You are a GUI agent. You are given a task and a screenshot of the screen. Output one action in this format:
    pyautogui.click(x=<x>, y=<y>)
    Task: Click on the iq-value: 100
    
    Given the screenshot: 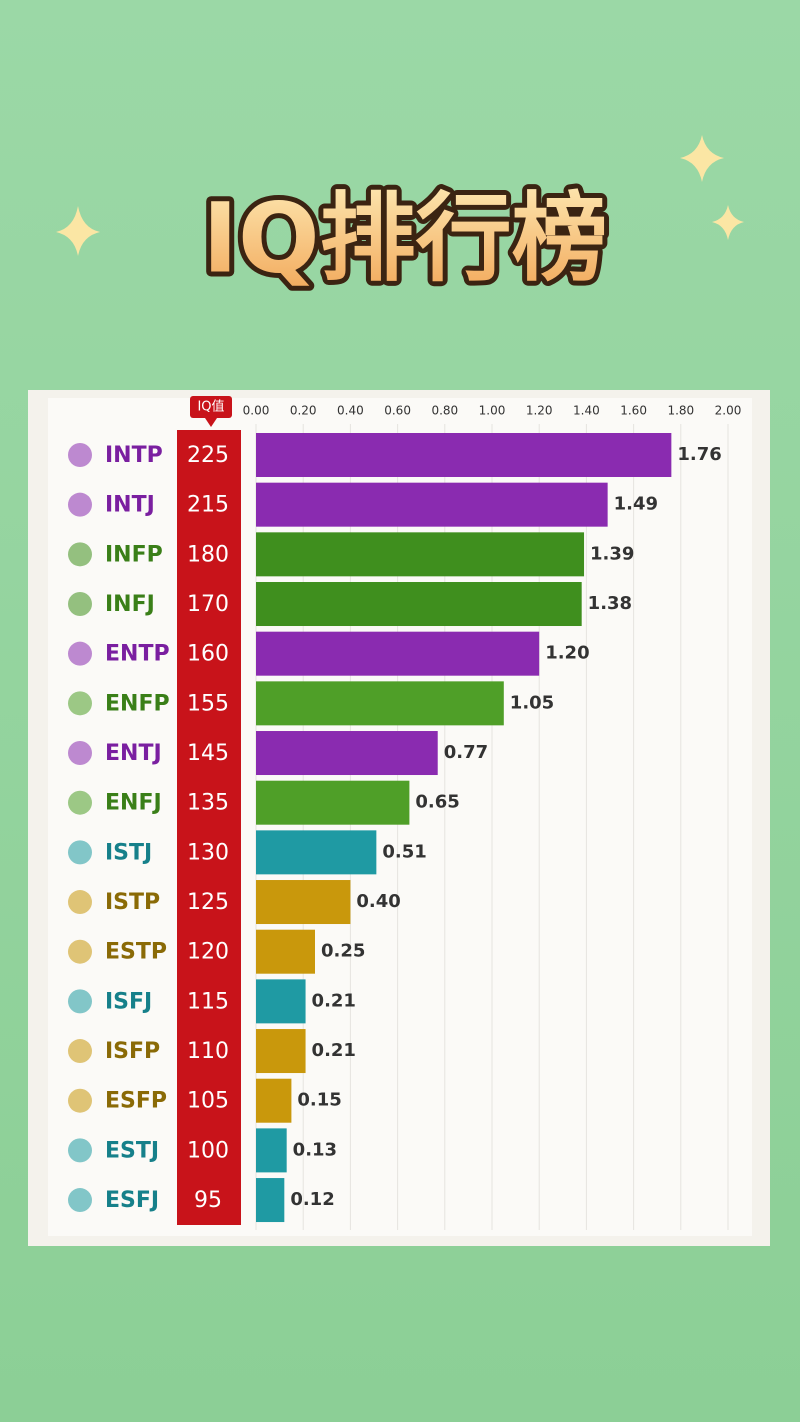 What is the action you would take?
    pyautogui.click(x=208, y=1150)
    